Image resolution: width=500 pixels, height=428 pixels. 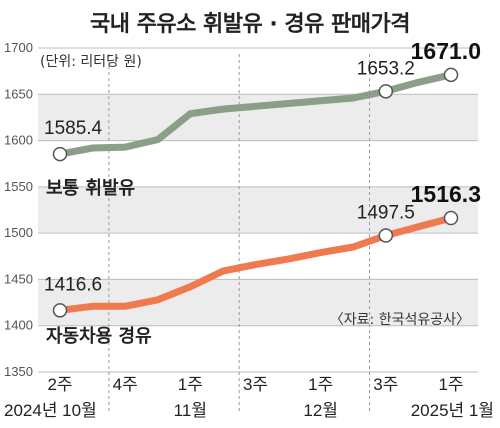 What do you see at coordinates (400, 320) in the screenshot?
I see `source-note: 〈자료: 한국석유공사〉` at bounding box center [400, 320].